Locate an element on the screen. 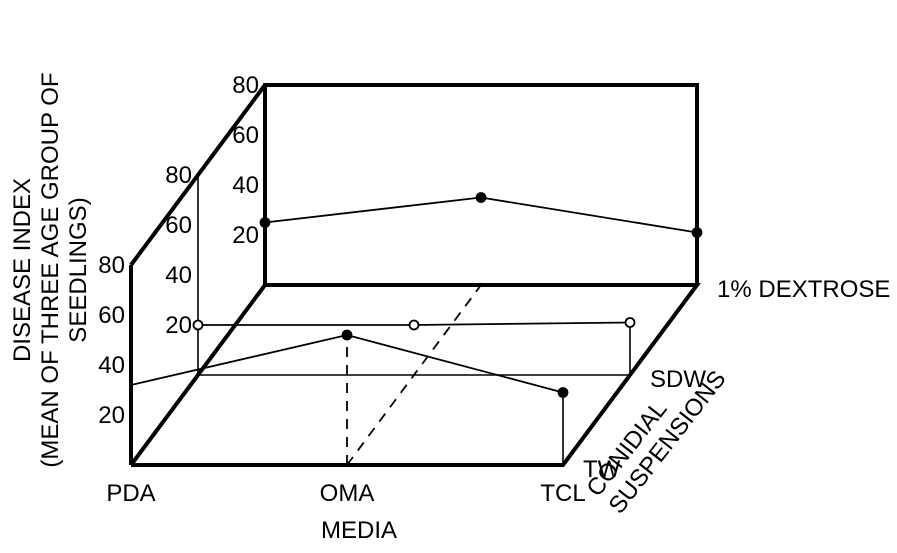  x-axis-title: MEDIA is located at coordinates (359, 530).